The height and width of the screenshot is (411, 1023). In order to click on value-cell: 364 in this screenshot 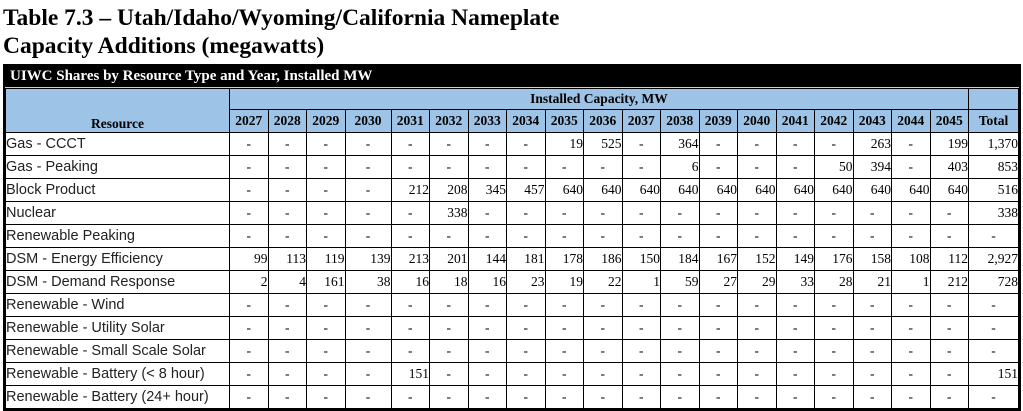, I will do `click(680, 144)`.